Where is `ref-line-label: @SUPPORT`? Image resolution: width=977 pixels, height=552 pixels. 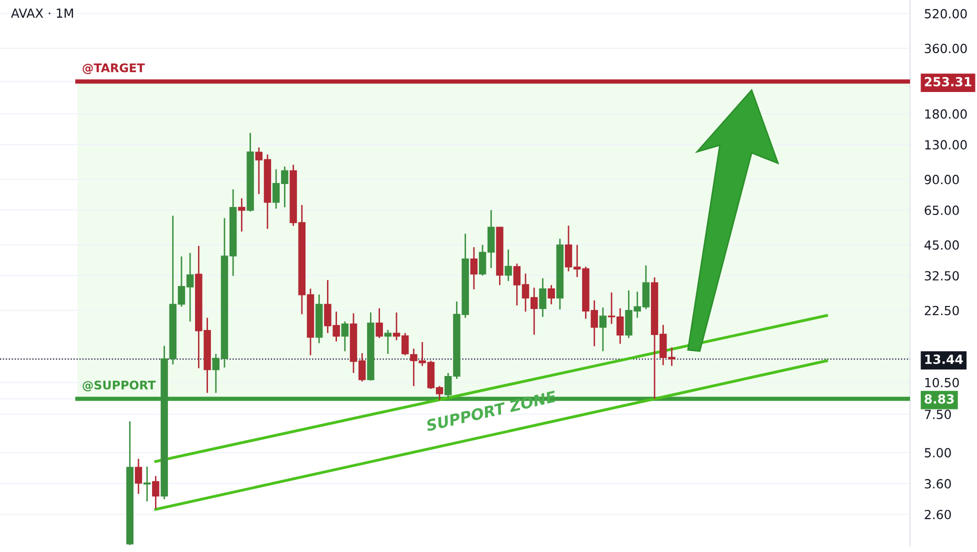 ref-line-label: @SUPPORT is located at coordinates (119, 386).